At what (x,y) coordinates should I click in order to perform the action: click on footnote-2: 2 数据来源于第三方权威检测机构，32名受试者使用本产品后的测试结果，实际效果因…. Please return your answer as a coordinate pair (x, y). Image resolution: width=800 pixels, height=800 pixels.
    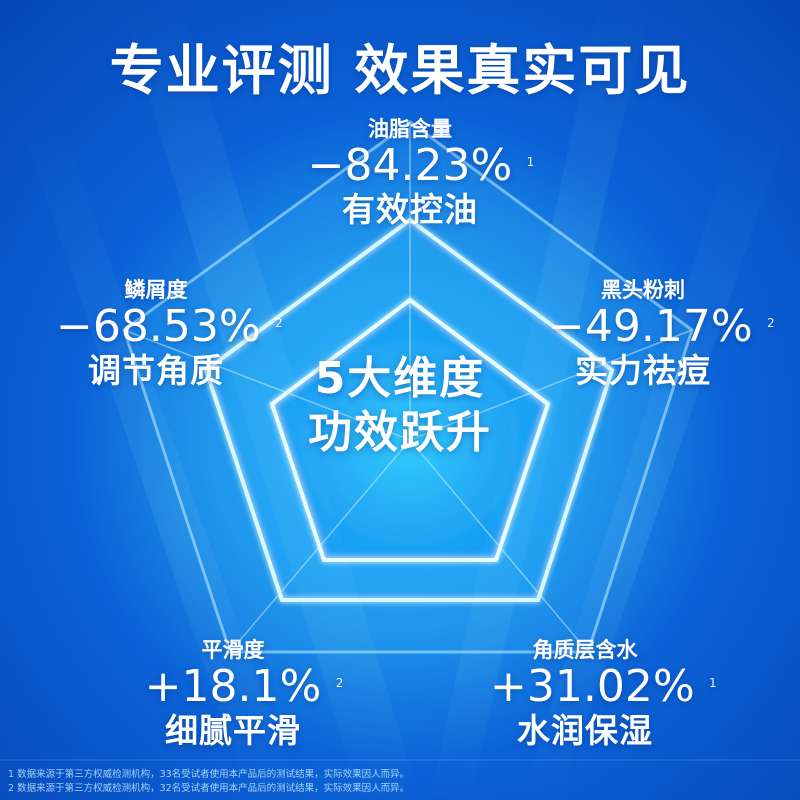
    Looking at the image, I should click on (209, 788).